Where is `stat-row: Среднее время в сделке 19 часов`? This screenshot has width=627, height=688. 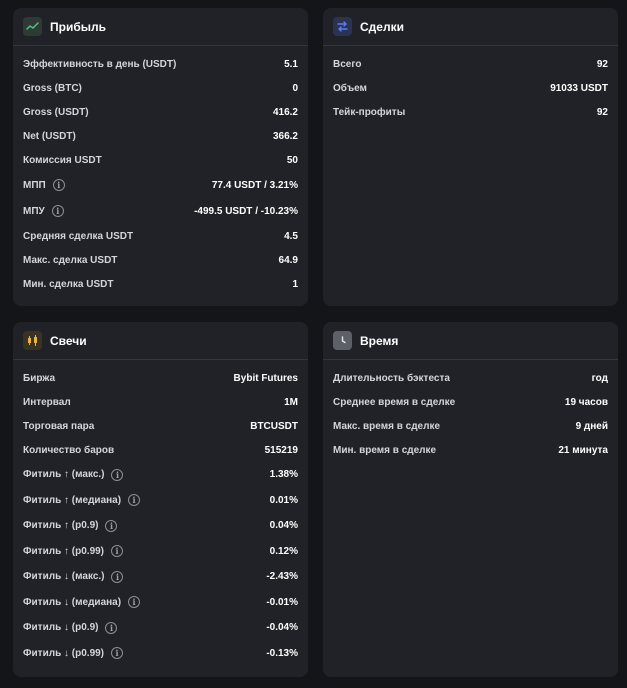
stat-row: Среднее время в сделке 19 часов is located at coordinates (470, 402).